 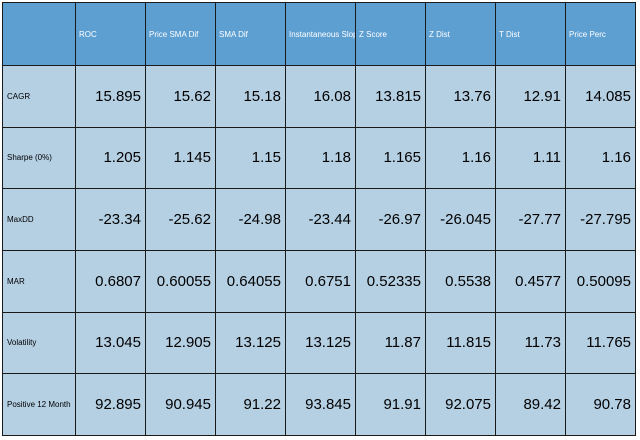 I want to click on column-header-price-sma-dif: Price SMA Dif, so click(x=180, y=34).